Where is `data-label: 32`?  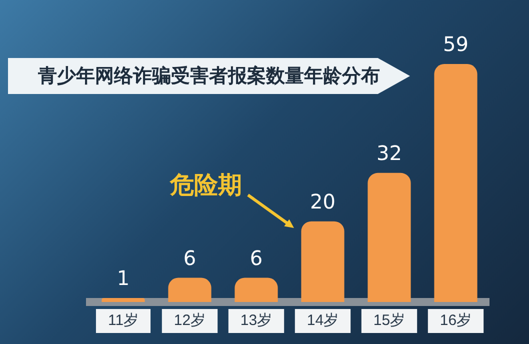
data-label: 32 is located at coordinates (389, 153).